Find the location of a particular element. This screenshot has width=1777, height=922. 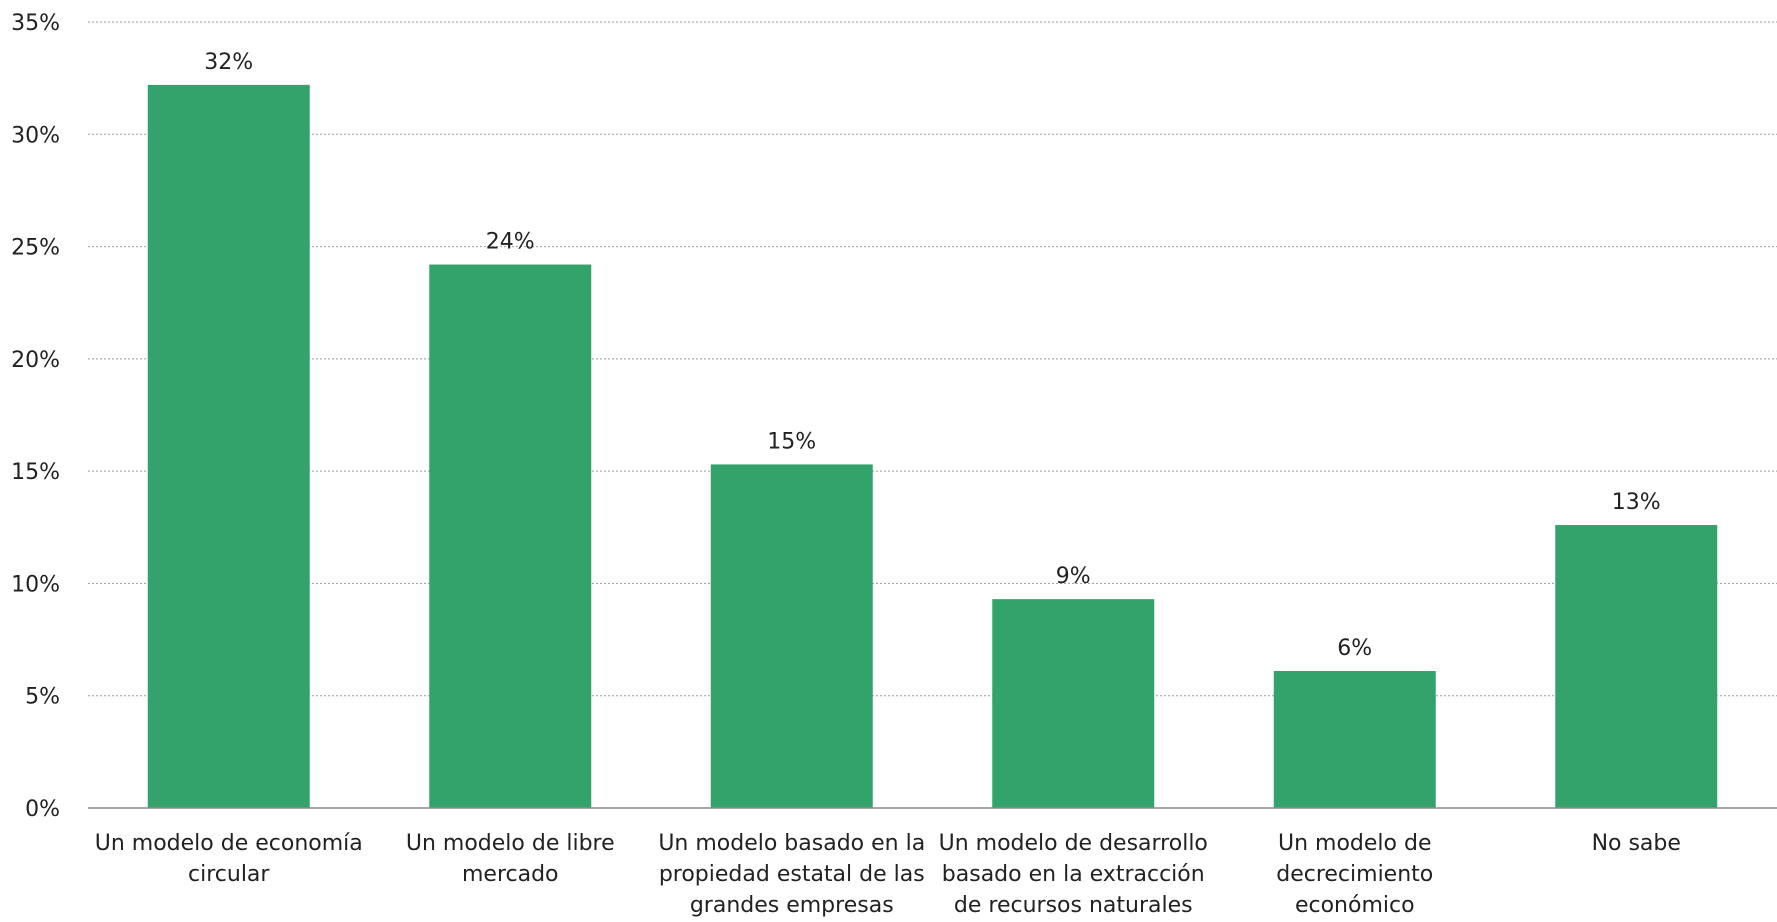

x-category-label: Un modelo de economía circular is located at coordinates (229, 859).